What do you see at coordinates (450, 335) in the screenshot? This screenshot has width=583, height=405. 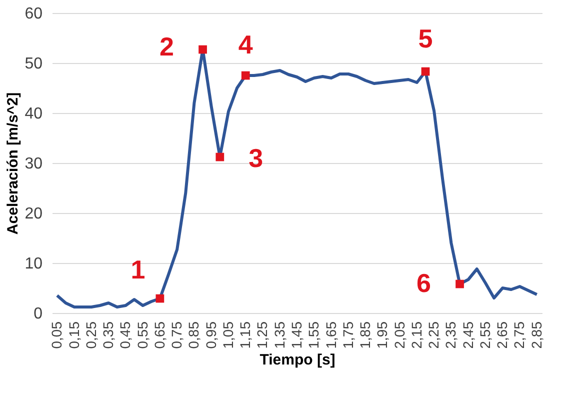 I see `x-tick-label: 2,35` at bounding box center [450, 335].